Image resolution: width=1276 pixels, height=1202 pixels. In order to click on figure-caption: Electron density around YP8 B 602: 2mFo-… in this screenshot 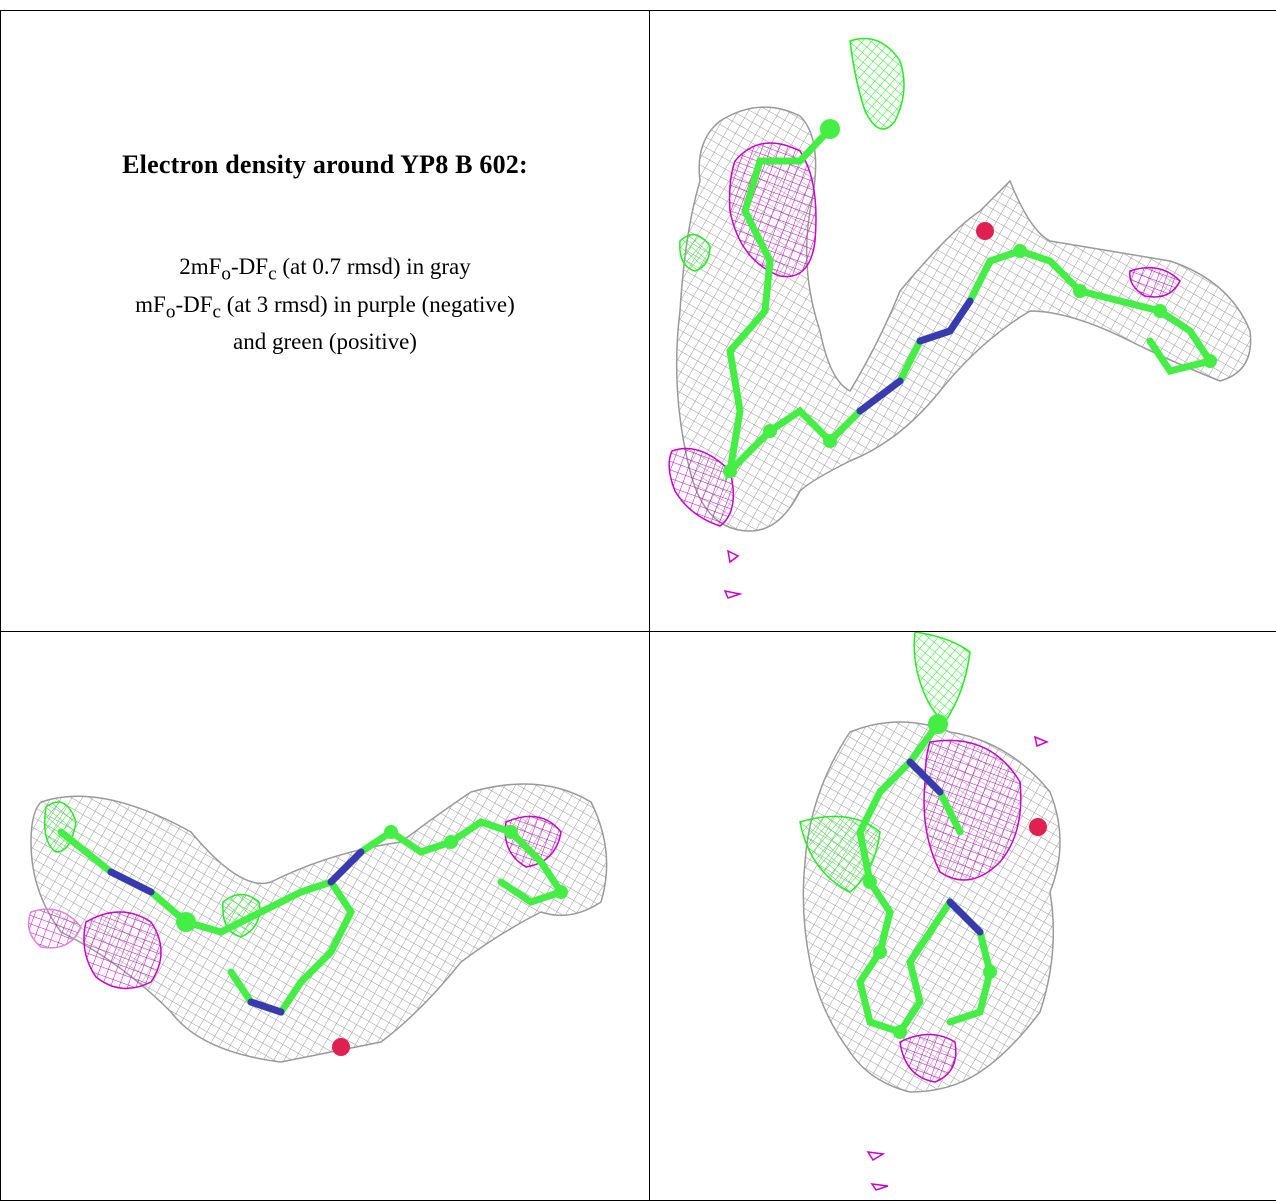, I will do `click(325, 253)`.